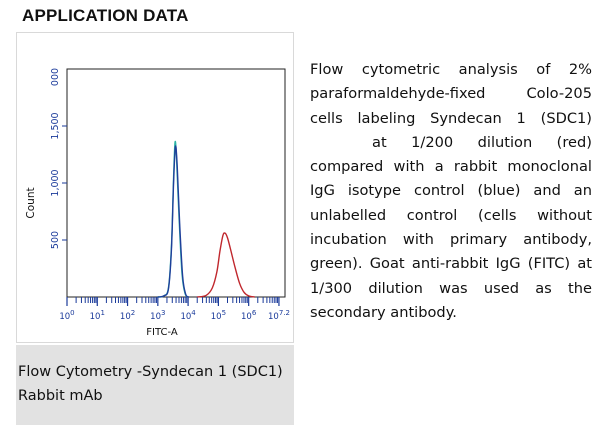 This screenshot has height=433, width=600. I want to click on y-tick-label: 1,000, so click(55, 182).